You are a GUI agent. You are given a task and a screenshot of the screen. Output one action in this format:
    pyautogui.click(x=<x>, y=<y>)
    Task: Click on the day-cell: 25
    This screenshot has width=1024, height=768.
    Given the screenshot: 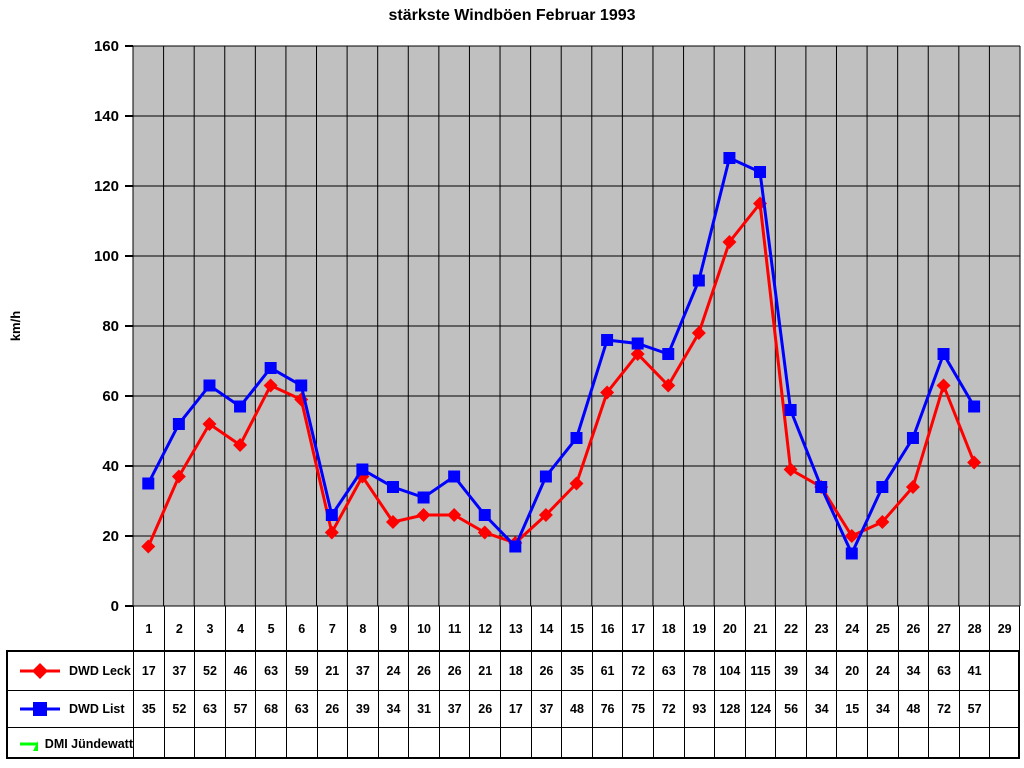 What is the action you would take?
    pyautogui.click(x=882, y=629)
    